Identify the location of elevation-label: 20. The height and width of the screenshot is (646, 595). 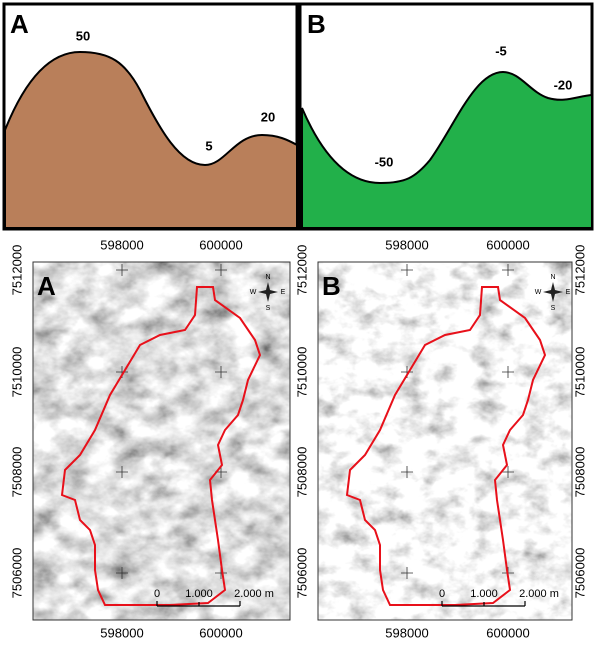
(268, 116).